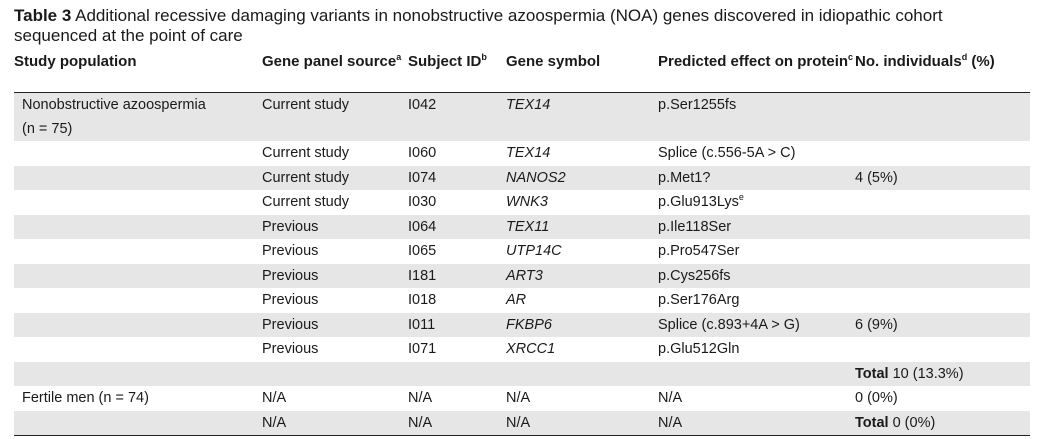 The height and width of the screenshot is (439, 1037). I want to click on table-row: Previous I181 ART3 p.Cys256fs, so click(522, 275).